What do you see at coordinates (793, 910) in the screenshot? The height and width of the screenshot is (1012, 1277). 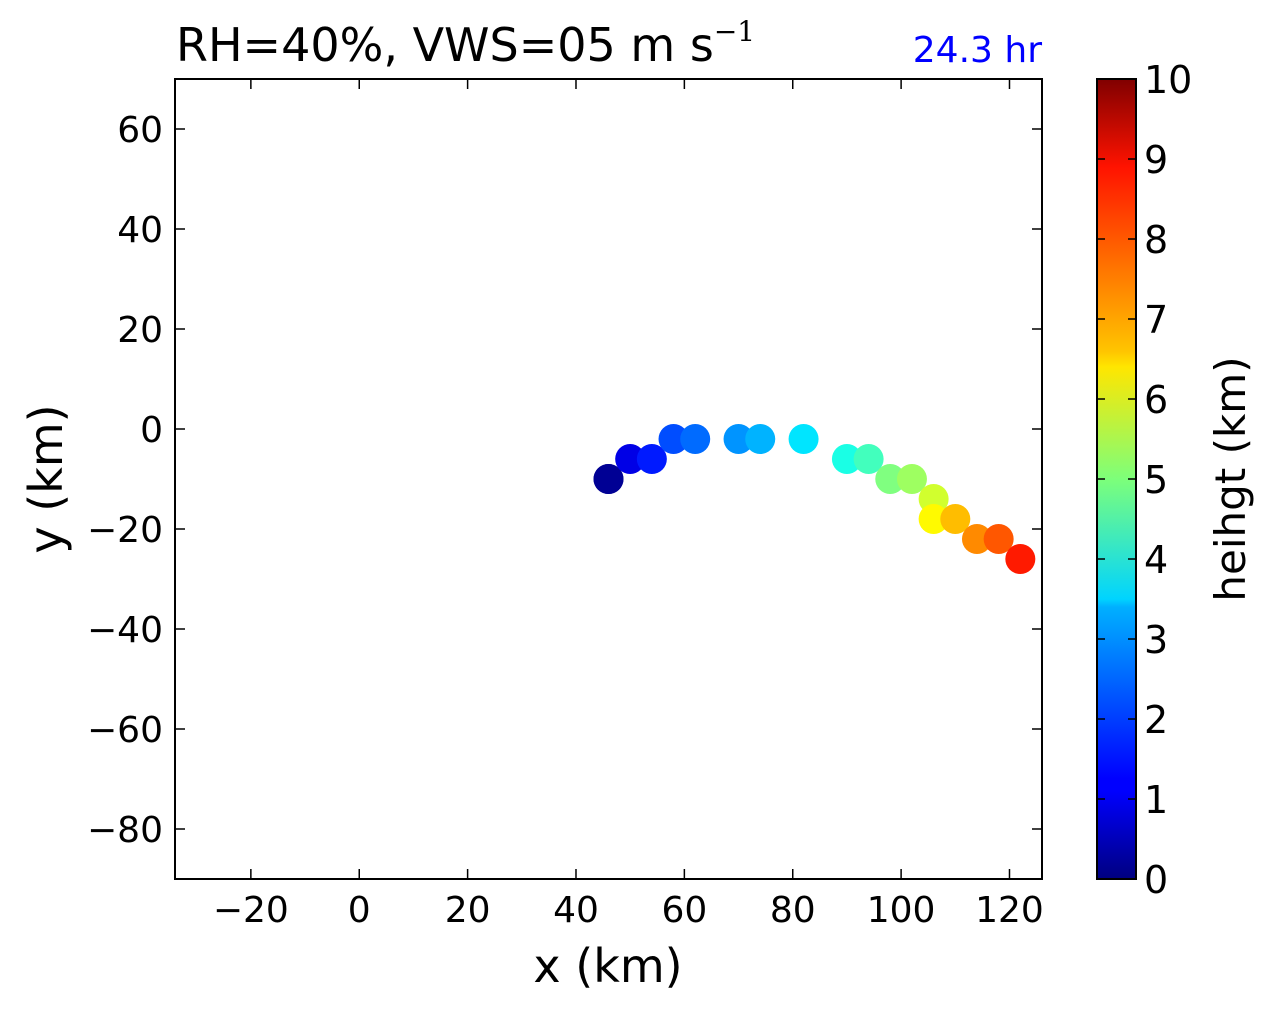 I see `x-tick-label: 80` at bounding box center [793, 910].